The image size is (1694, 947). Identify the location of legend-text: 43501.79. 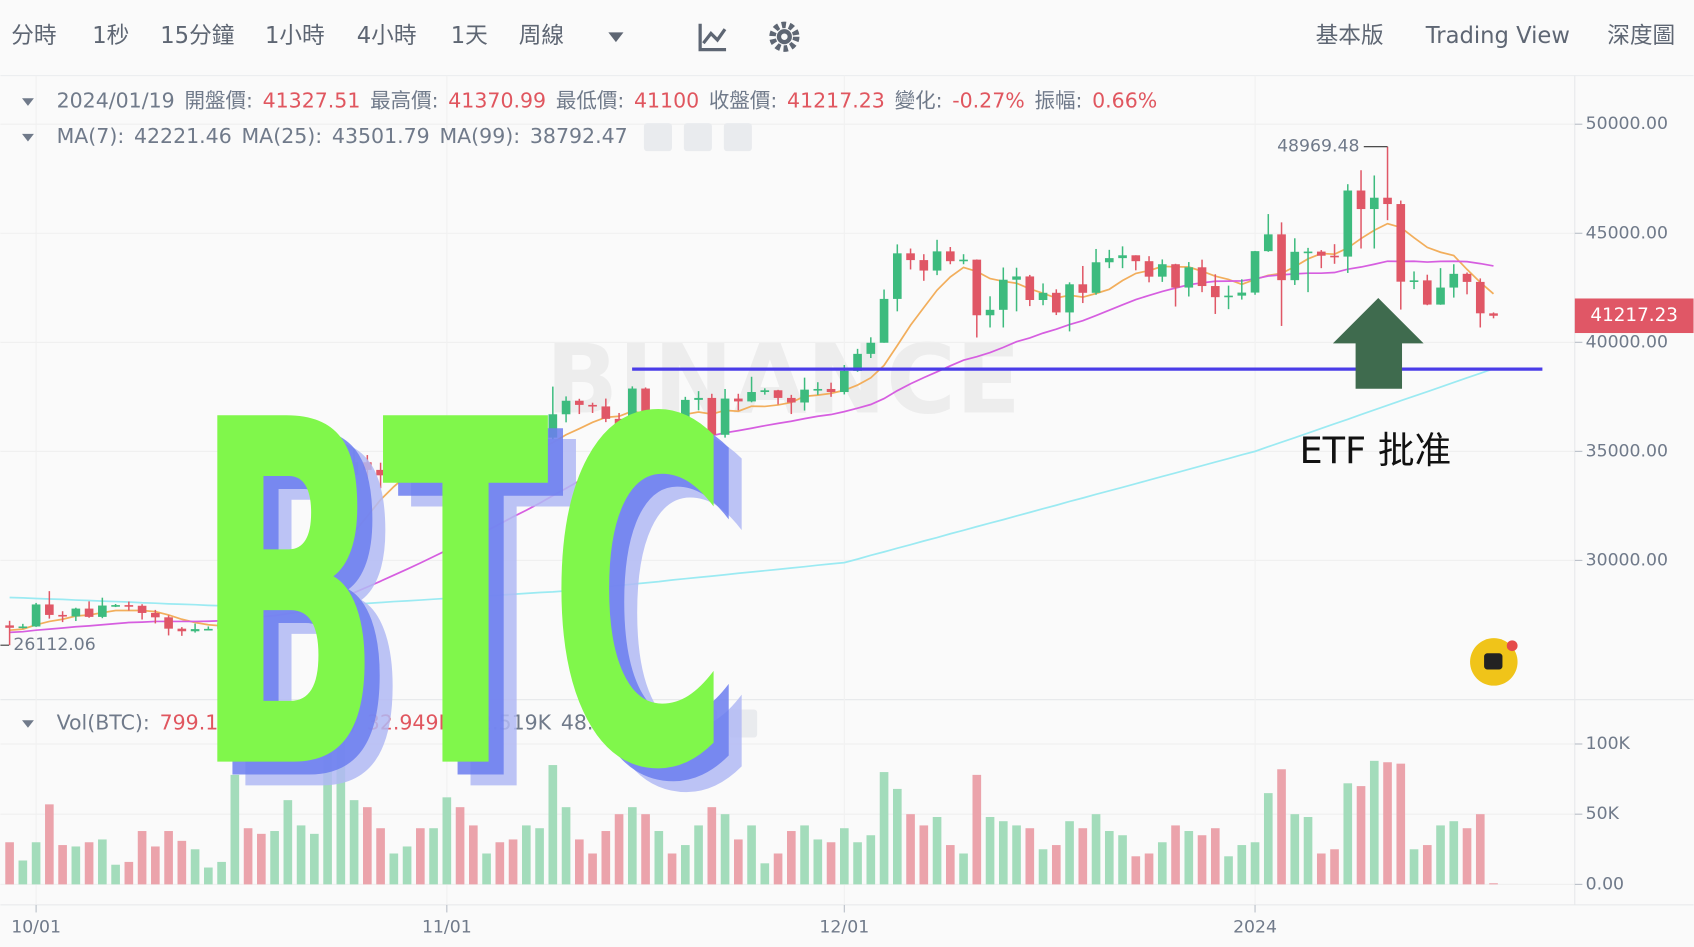
(381, 136).